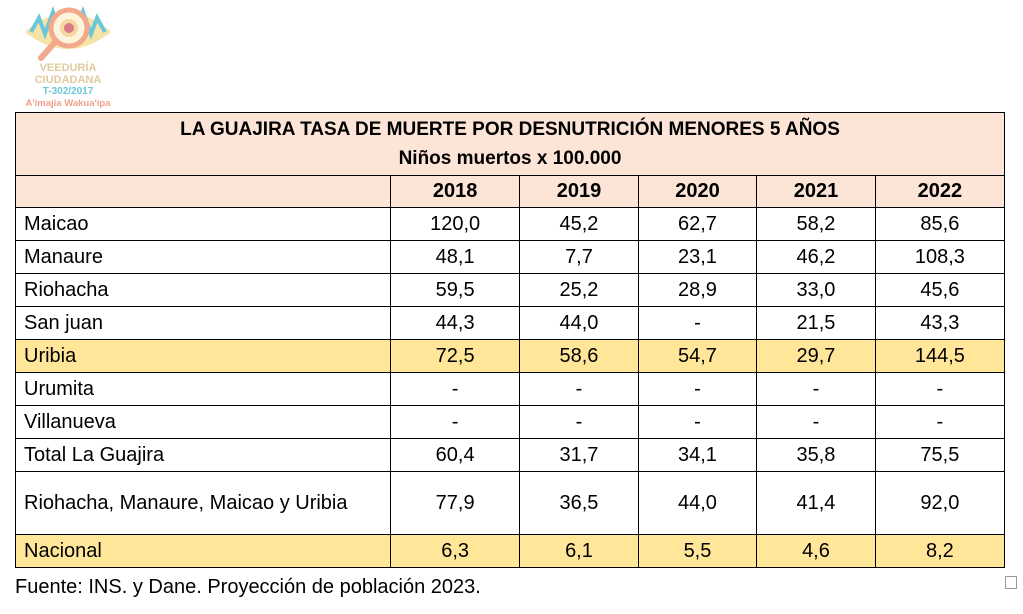  I want to click on row-label: Nacional, so click(203, 551).